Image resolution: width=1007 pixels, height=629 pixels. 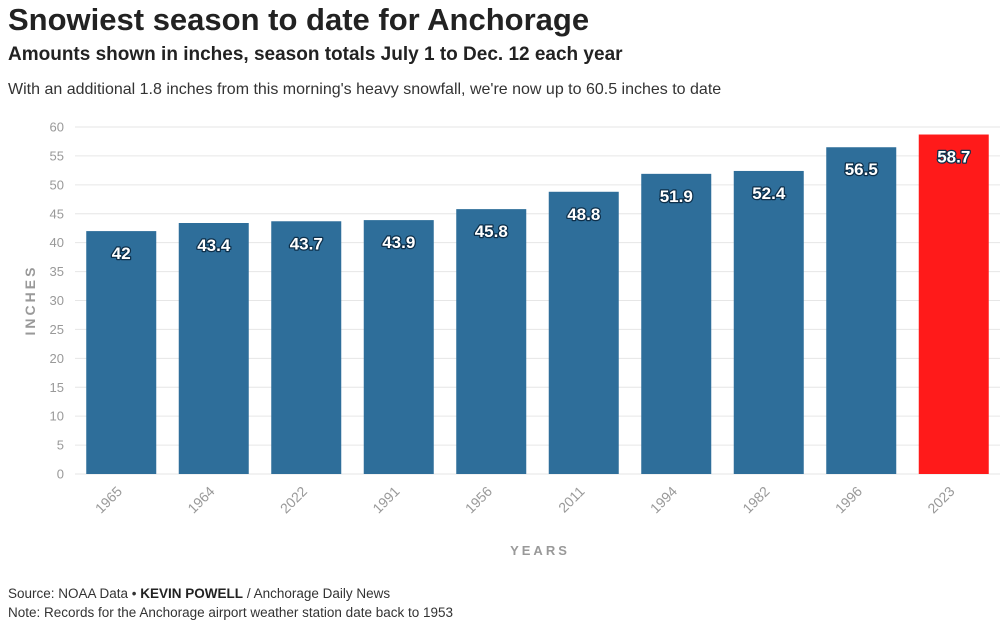 I want to click on y-axis-ticks: 0 5 10 15 20 25 30 35 40 45 50 55 60, so click(x=57, y=301).